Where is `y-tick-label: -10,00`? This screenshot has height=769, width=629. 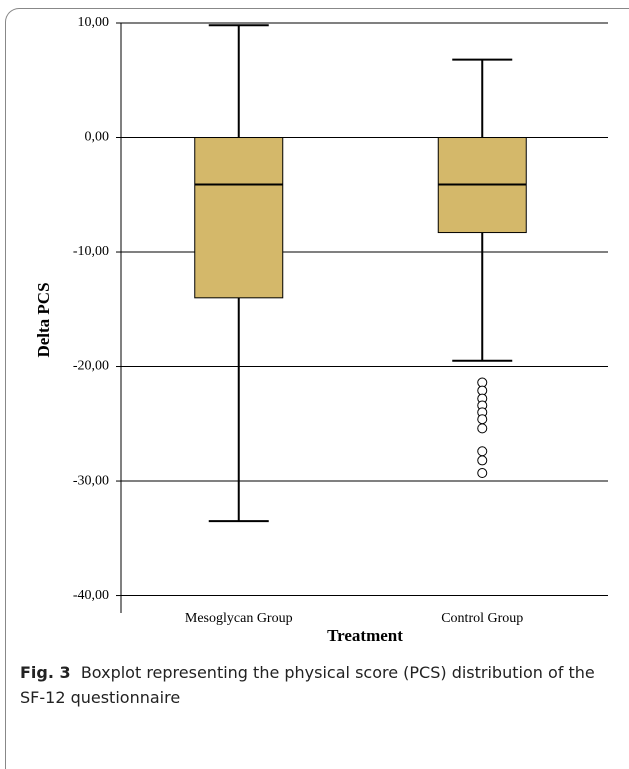
y-tick-label: -10,00 is located at coordinates (91, 251).